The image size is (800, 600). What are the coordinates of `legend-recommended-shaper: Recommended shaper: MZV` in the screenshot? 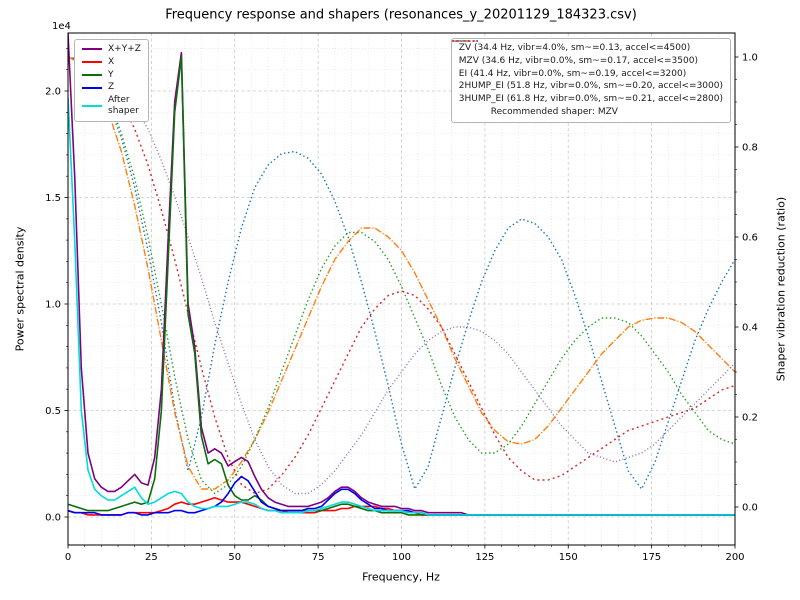 It's located at (591, 112).